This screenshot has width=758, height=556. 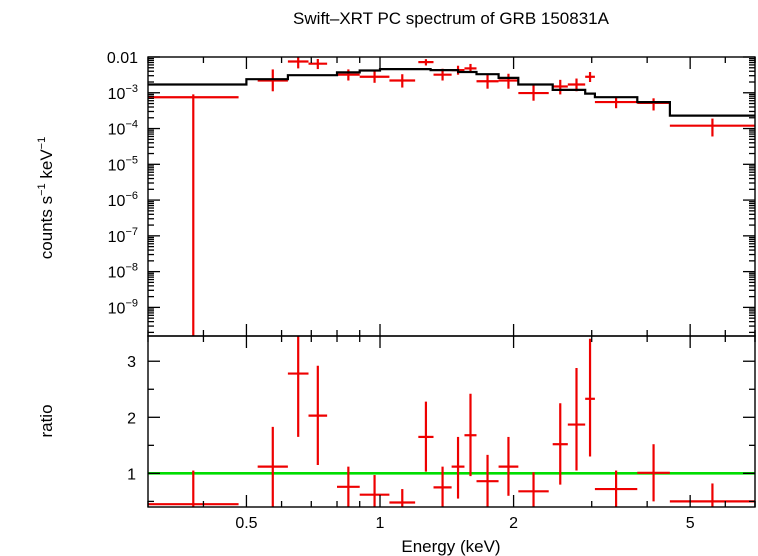 I want to click on top-model-layer, so click(x=451, y=92).